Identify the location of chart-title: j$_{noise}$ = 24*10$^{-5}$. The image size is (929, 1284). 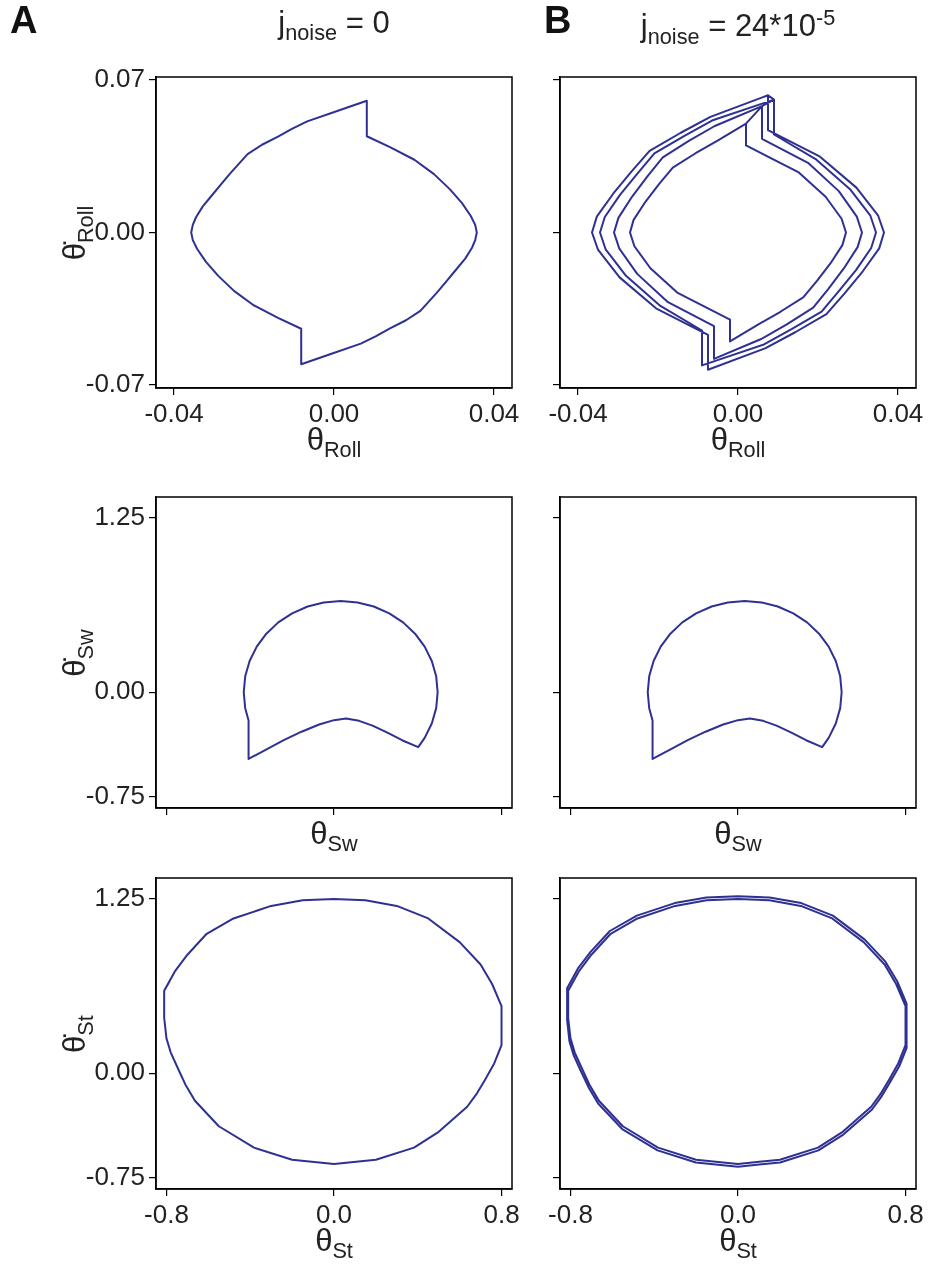
(738, 27).